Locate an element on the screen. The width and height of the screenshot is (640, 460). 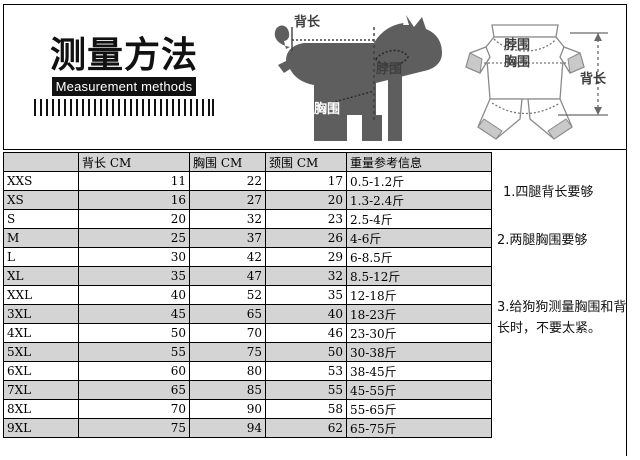
table-row: XS 16 27 20 1.3-2.4斤 is located at coordinates (247, 200).